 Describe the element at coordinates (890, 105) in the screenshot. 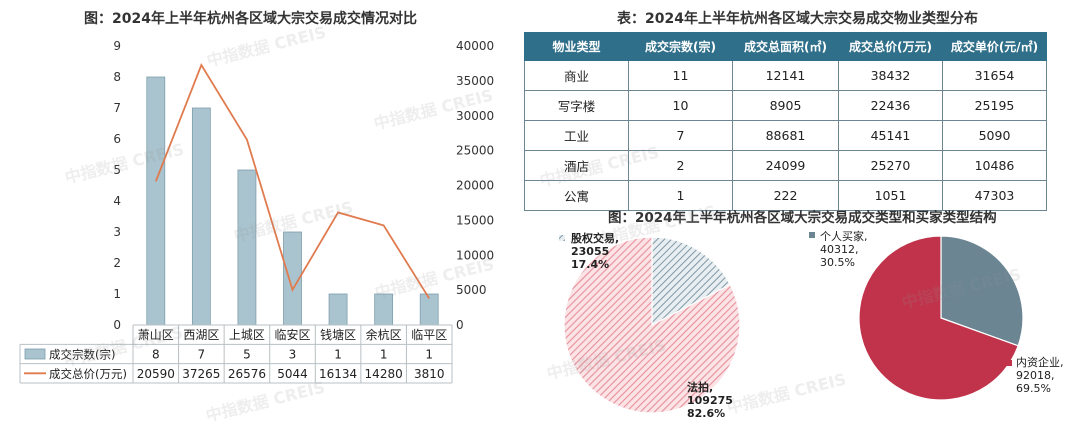

I see `table-cell: 22436` at that location.